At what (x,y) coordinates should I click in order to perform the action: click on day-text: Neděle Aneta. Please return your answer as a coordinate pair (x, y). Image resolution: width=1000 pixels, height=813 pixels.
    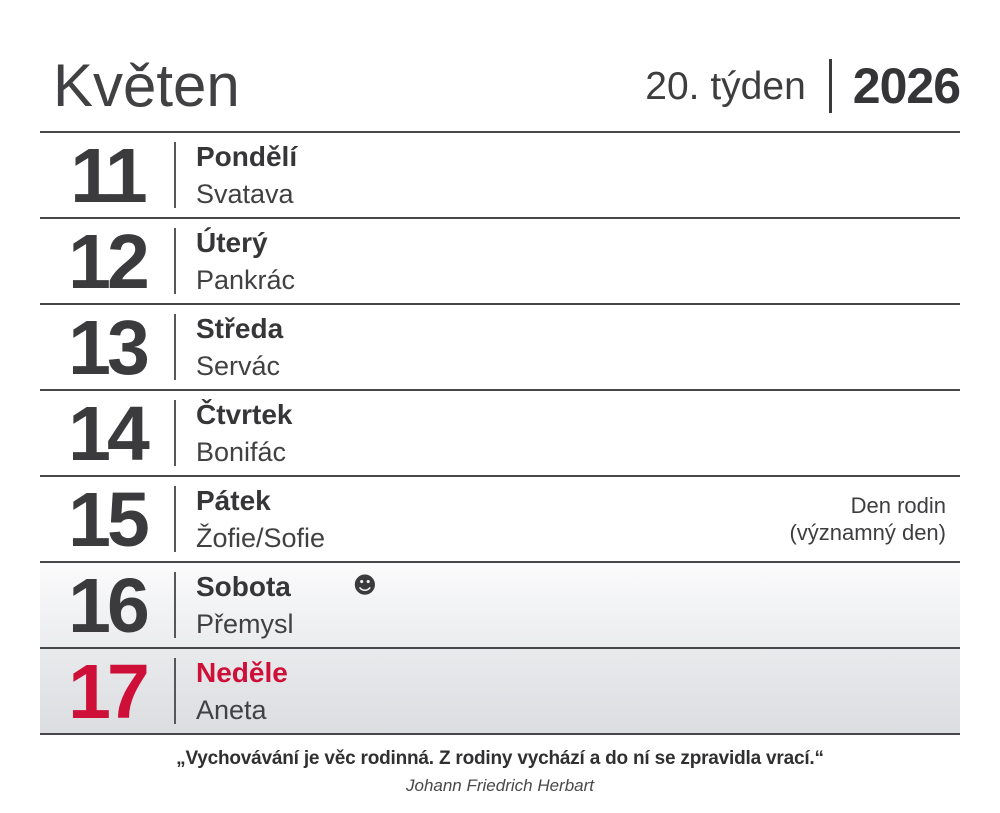
    Looking at the image, I should click on (232, 691).